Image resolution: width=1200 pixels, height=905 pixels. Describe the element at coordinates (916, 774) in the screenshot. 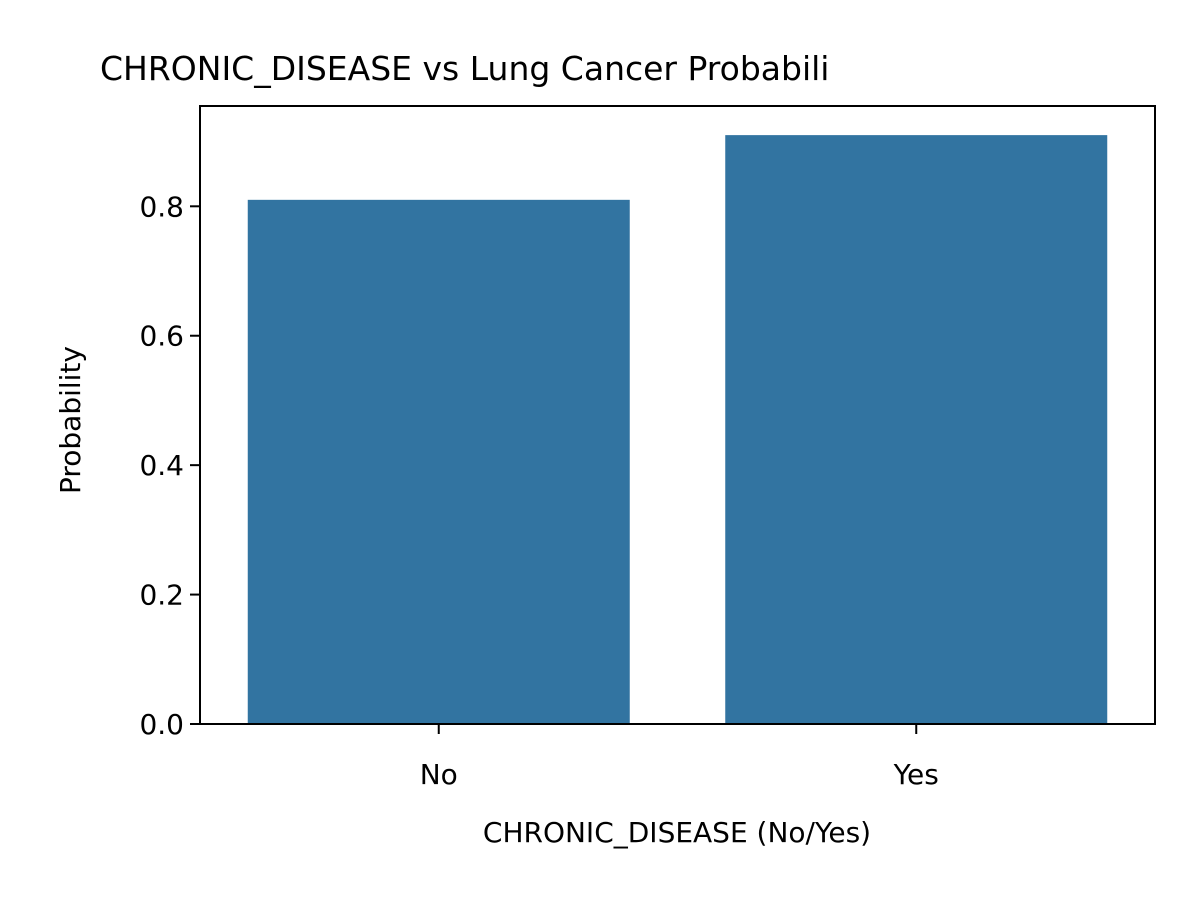

I see `x-tick-label-yes: Yes` at that location.